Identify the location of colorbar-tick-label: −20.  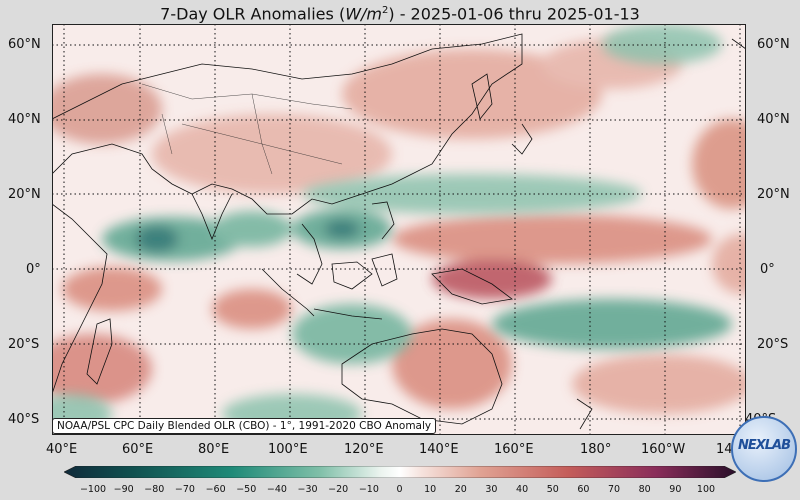
(338, 489).